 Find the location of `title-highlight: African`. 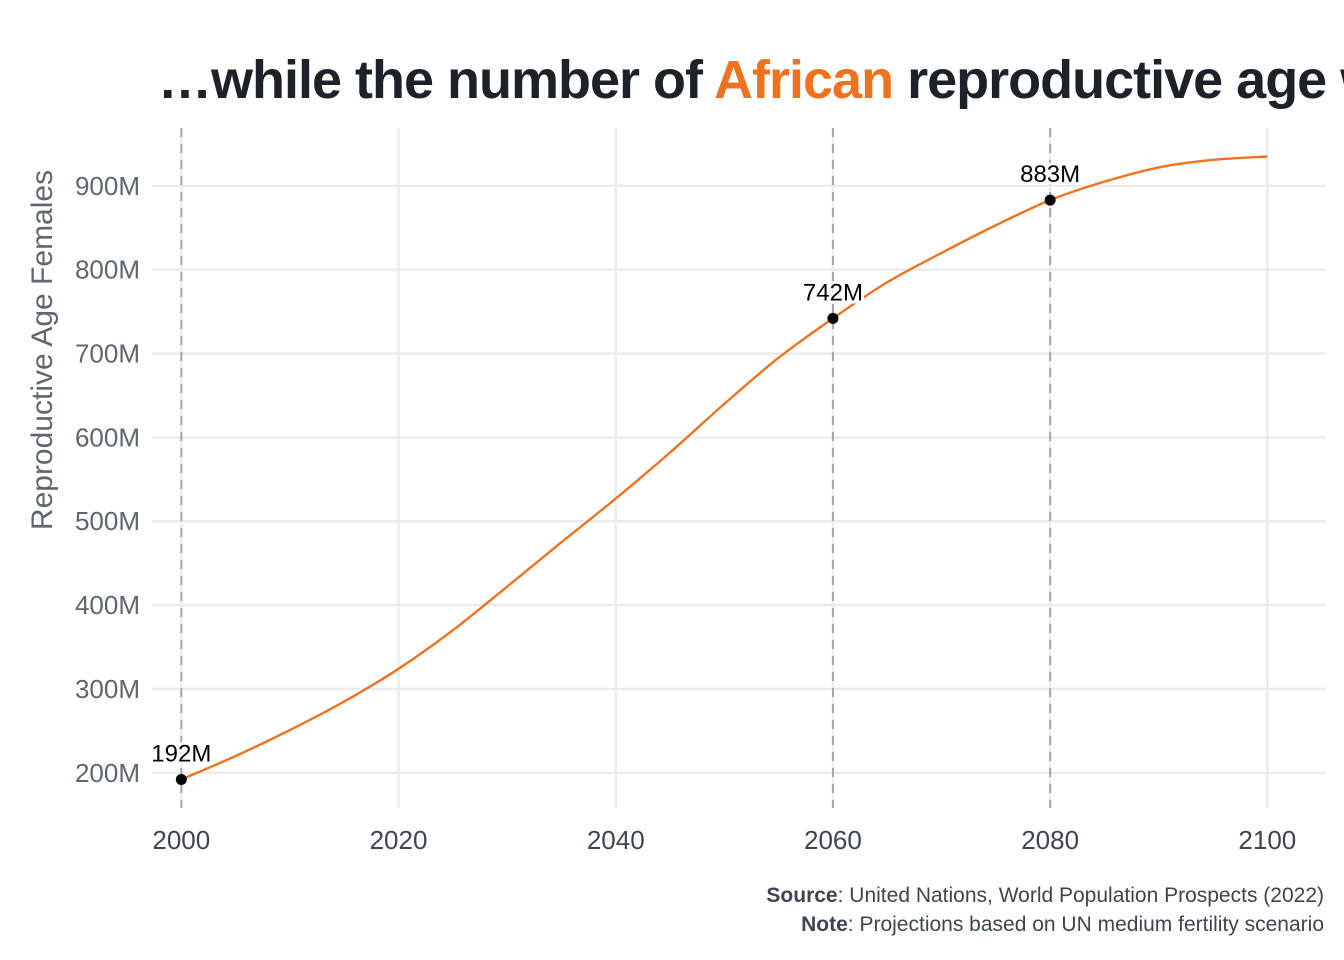

title-highlight: African is located at coordinates (804, 80).